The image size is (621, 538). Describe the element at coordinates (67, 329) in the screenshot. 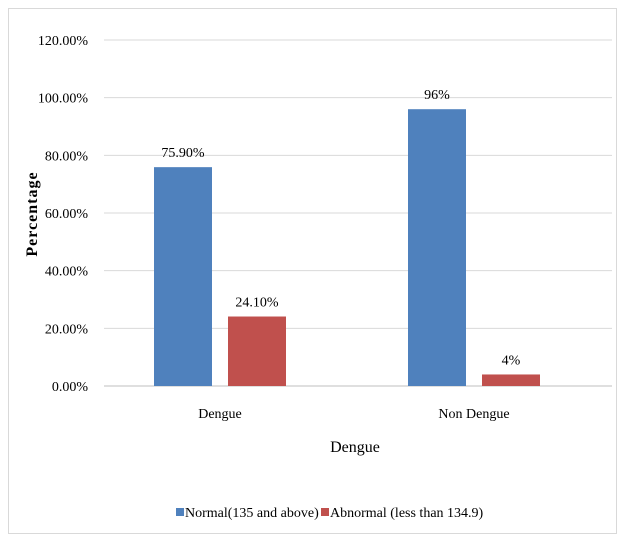

I see `y-tick-label: 20.00%` at that location.